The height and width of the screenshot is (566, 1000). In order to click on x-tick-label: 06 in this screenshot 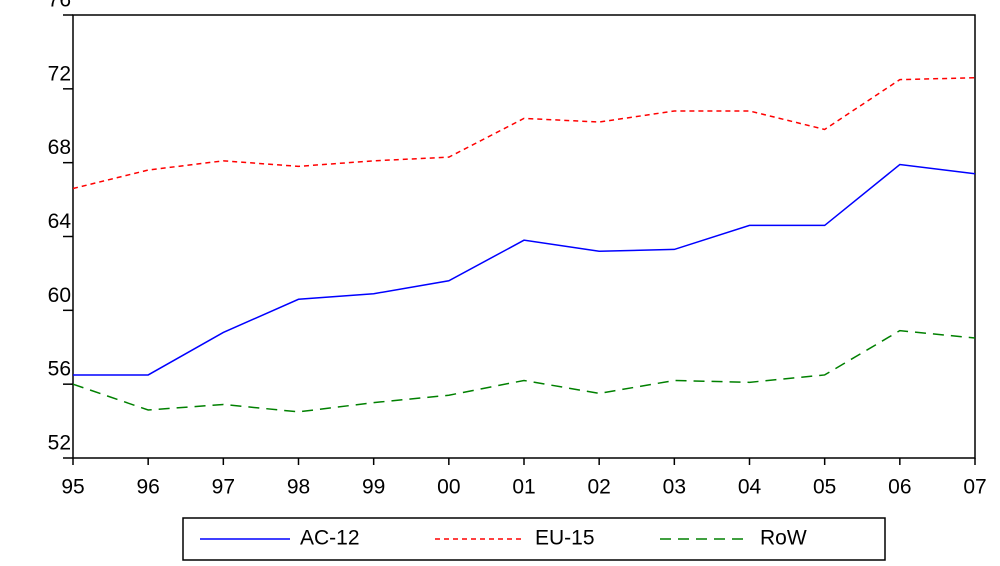, I will do `click(899, 487)`.